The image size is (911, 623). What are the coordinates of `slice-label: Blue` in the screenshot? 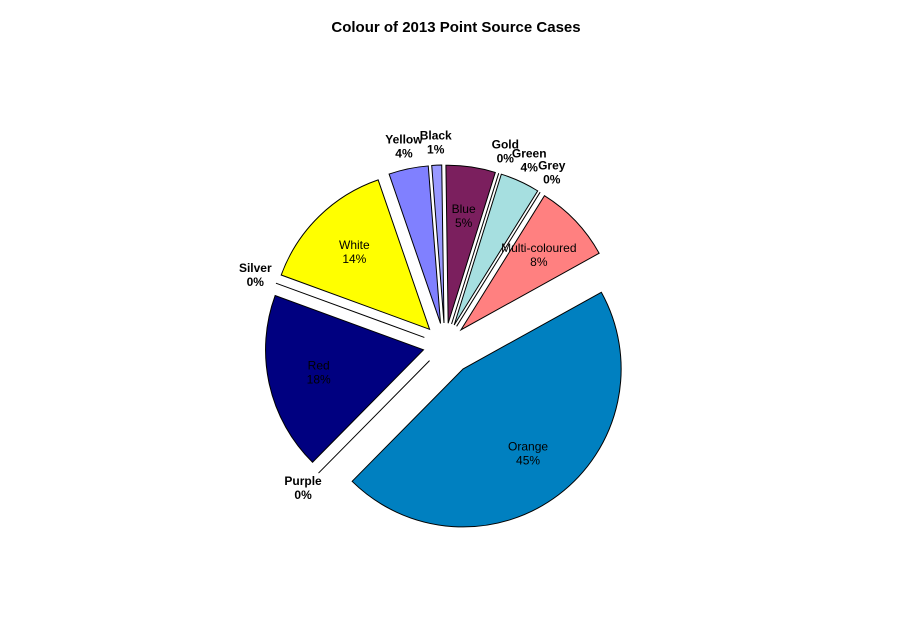 It's located at (464, 209).